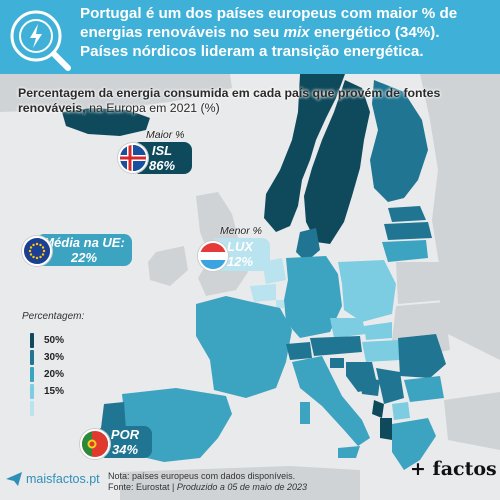 The width and height of the screenshot is (500, 500). I want to click on map-switzerland, so click(299, 351).